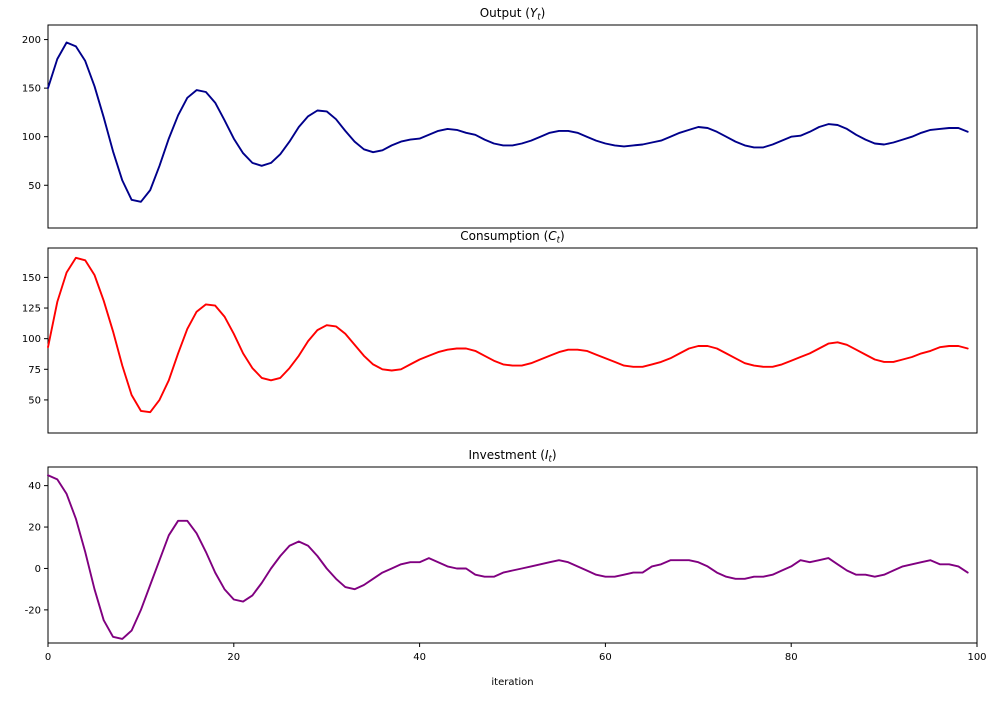  Describe the element at coordinates (605, 657) in the screenshot. I see `x-tick-label: 60` at that location.